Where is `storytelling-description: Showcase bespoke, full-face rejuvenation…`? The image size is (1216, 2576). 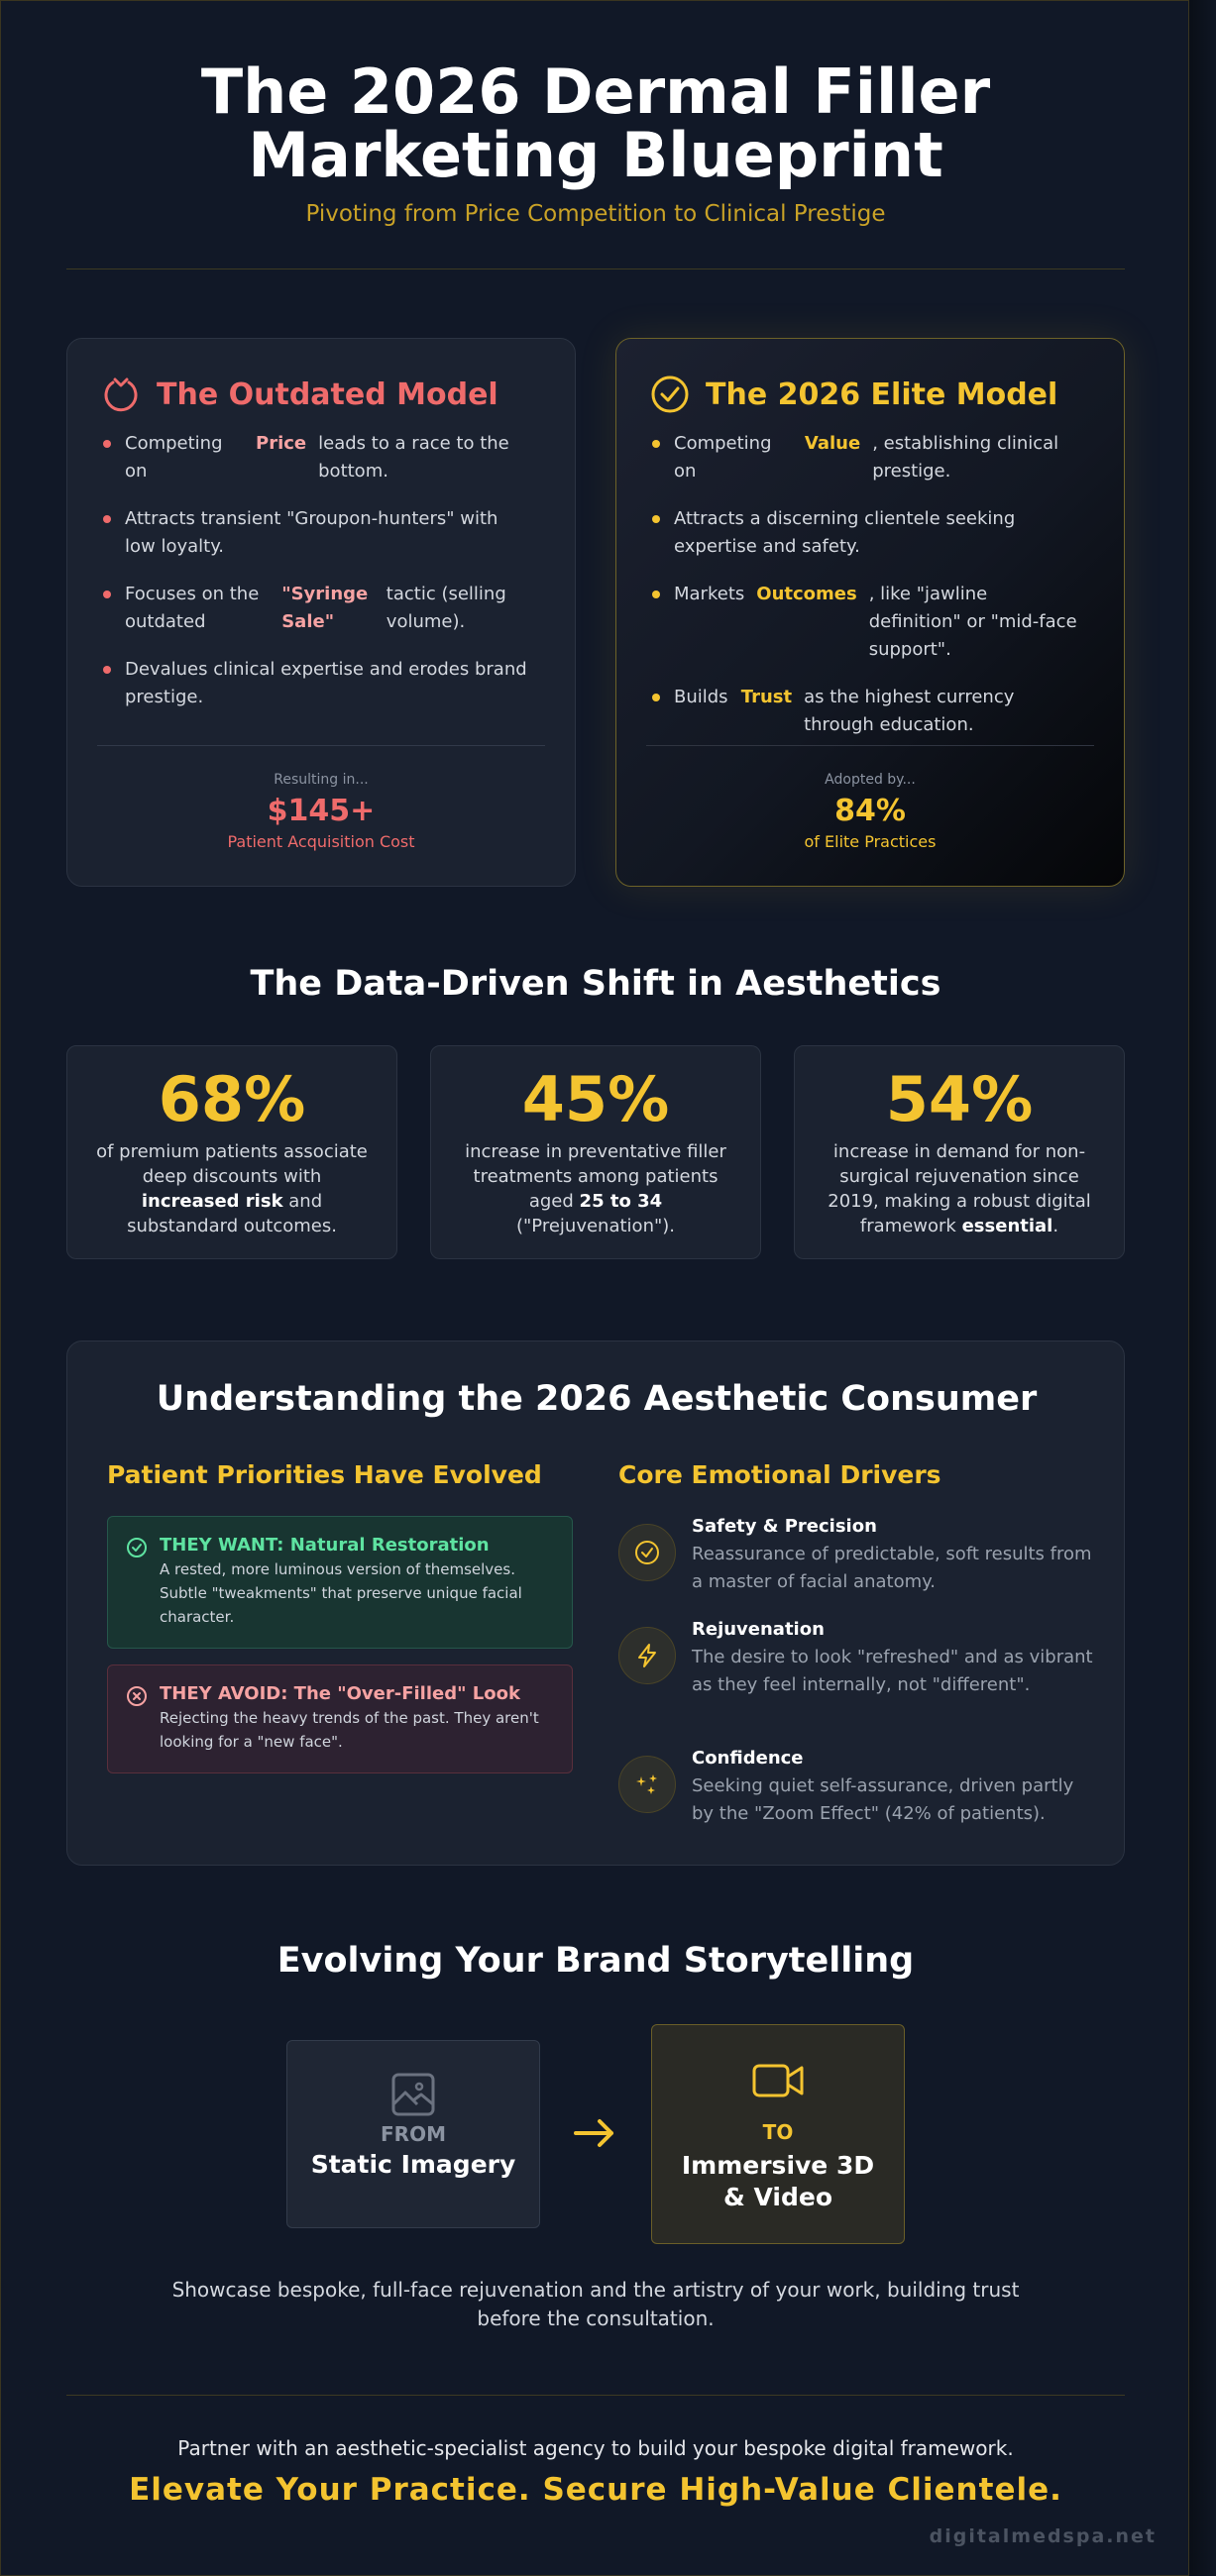 storytelling-description: Showcase bespoke, full-face rejuvenation… is located at coordinates (596, 2304).